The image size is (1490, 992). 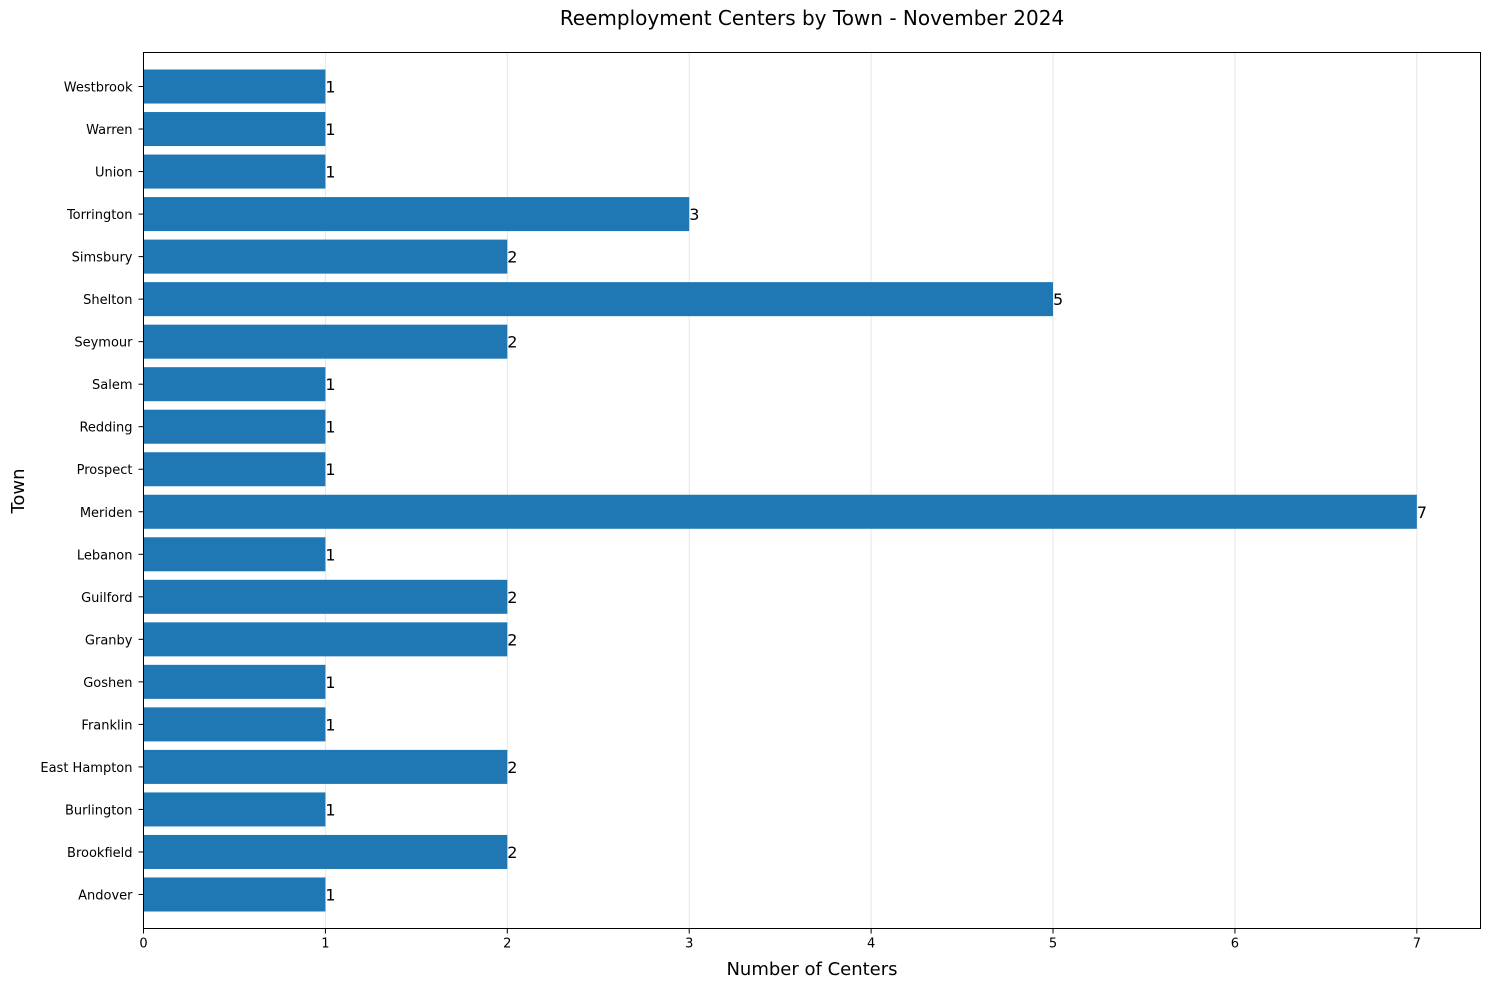 What do you see at coordinates (98, 88) in the screenshot?
I see `y-tick-label: Westbrook` at bounding box center [98, 88].